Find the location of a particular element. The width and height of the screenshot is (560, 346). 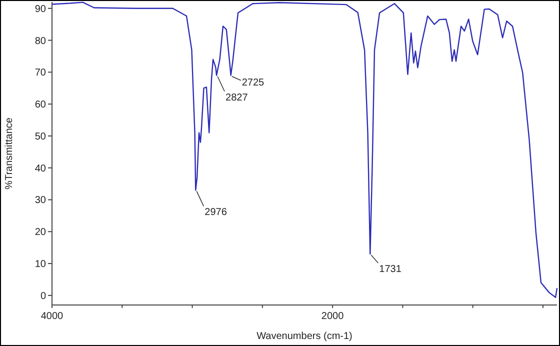

annotation: 2725 is located at coordinates (253, 82).